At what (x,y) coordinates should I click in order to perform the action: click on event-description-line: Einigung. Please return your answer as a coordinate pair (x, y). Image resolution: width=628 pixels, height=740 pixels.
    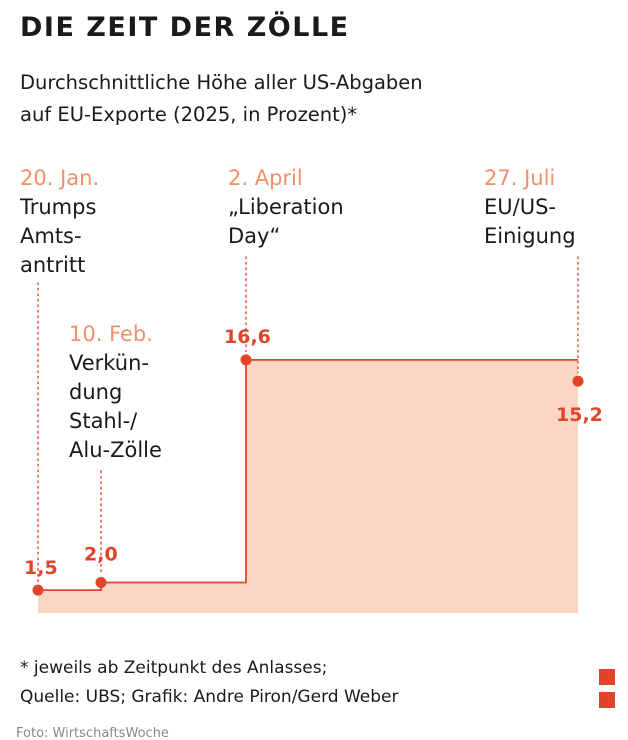
    Looking at the image, I should click on (530, 236).